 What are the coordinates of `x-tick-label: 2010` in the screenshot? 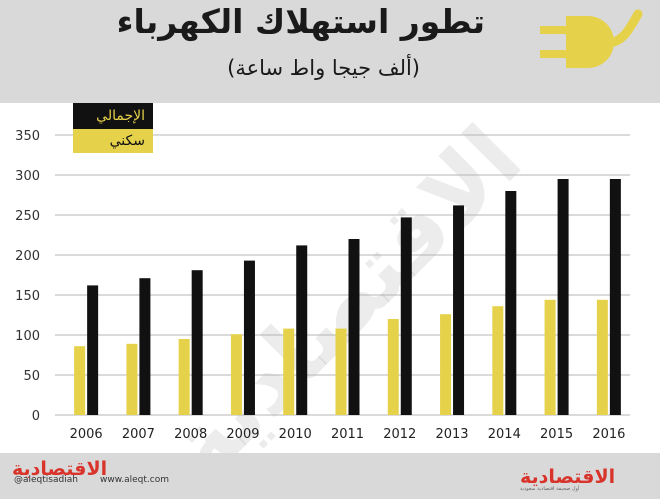 It's located at (295, 434).